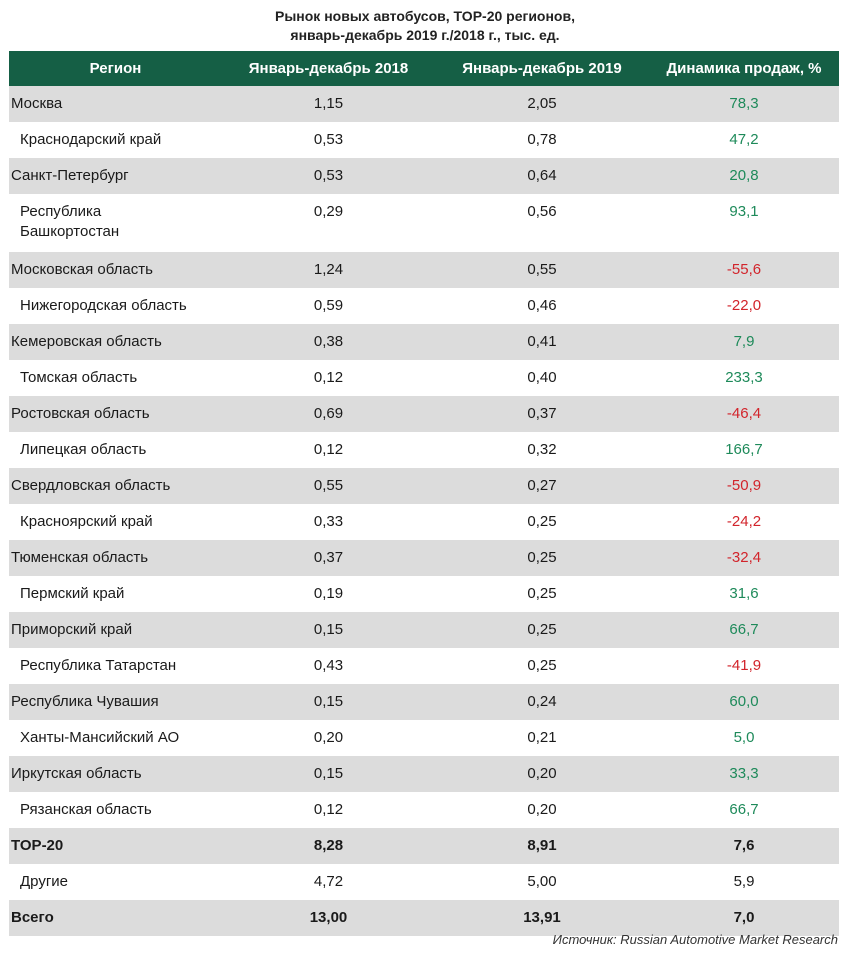 Image resolution: width=850 pixels, height=957 pixels. I want to click on cell-dynamics: 7,6, so click(744, 845).